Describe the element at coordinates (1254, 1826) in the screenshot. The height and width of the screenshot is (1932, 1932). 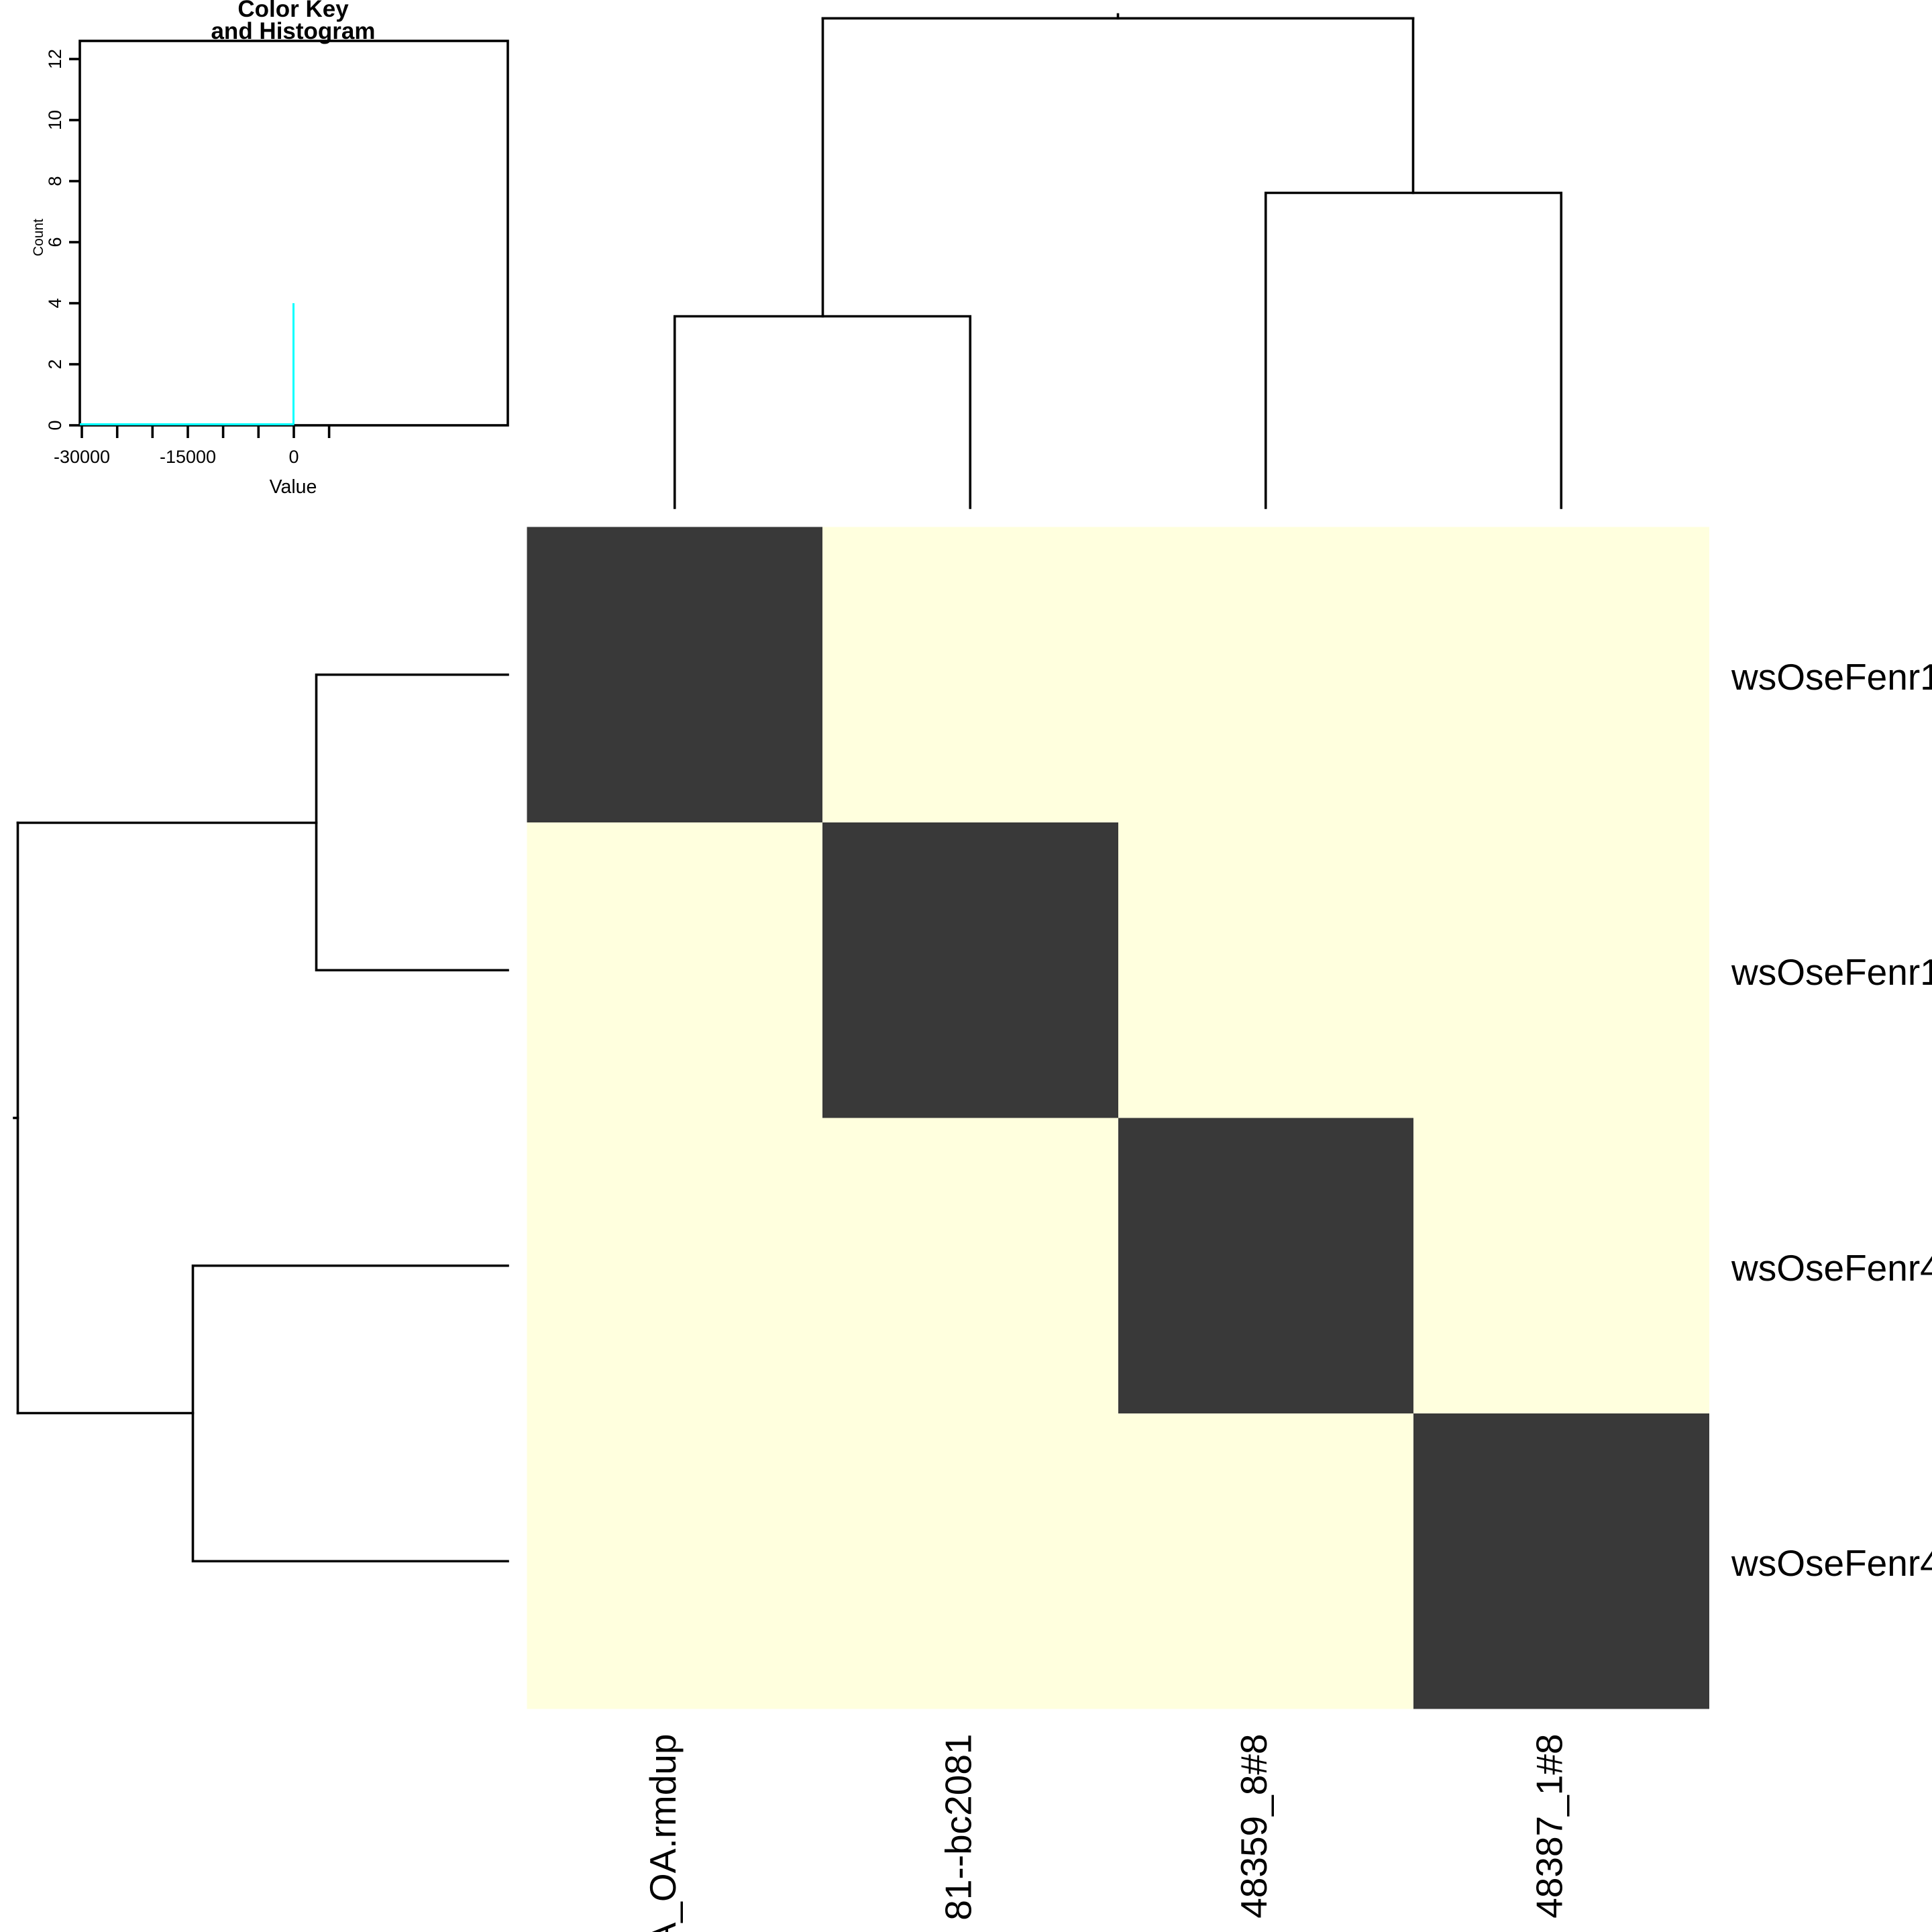
I see `svg-text: 48359_8#8` at that location.